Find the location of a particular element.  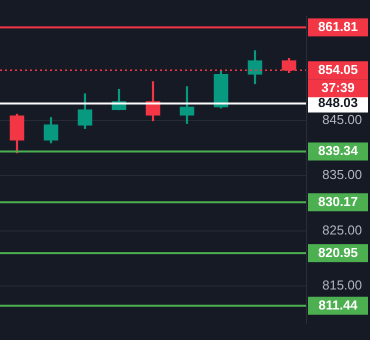

ref-line-label: 839.34 is located at coordinates (338, 150).